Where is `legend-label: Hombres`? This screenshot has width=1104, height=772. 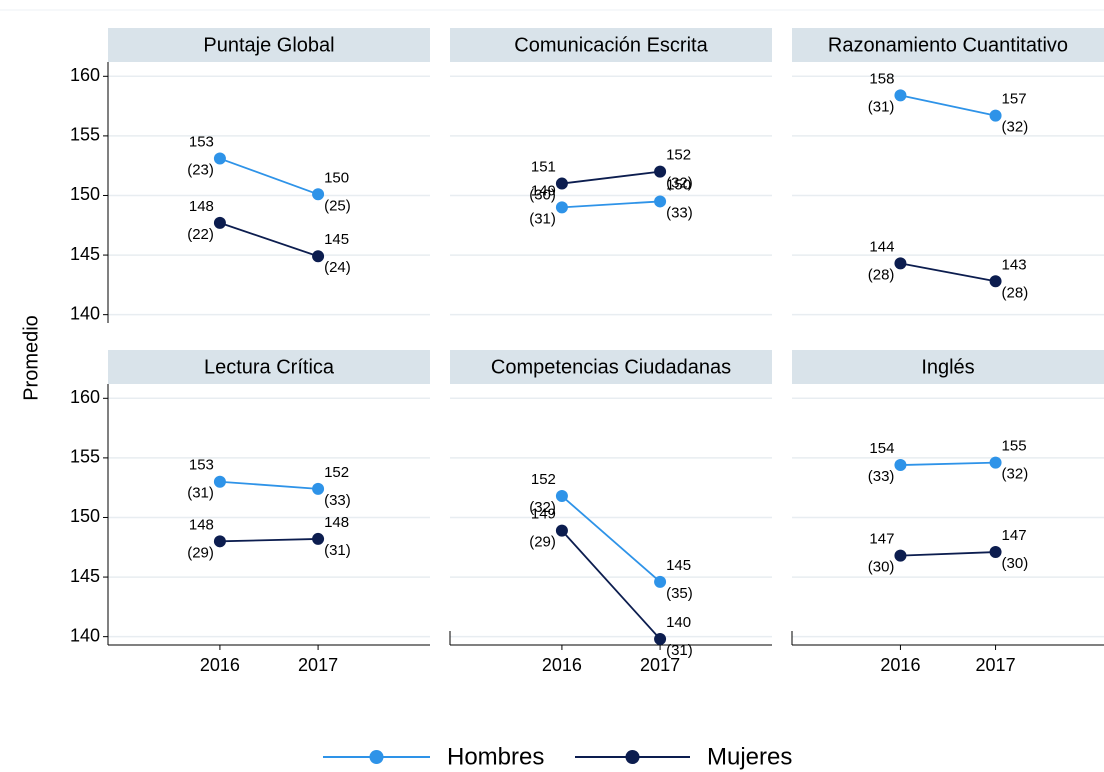
legend-label: Hombres is located at coordinates (495, 756).